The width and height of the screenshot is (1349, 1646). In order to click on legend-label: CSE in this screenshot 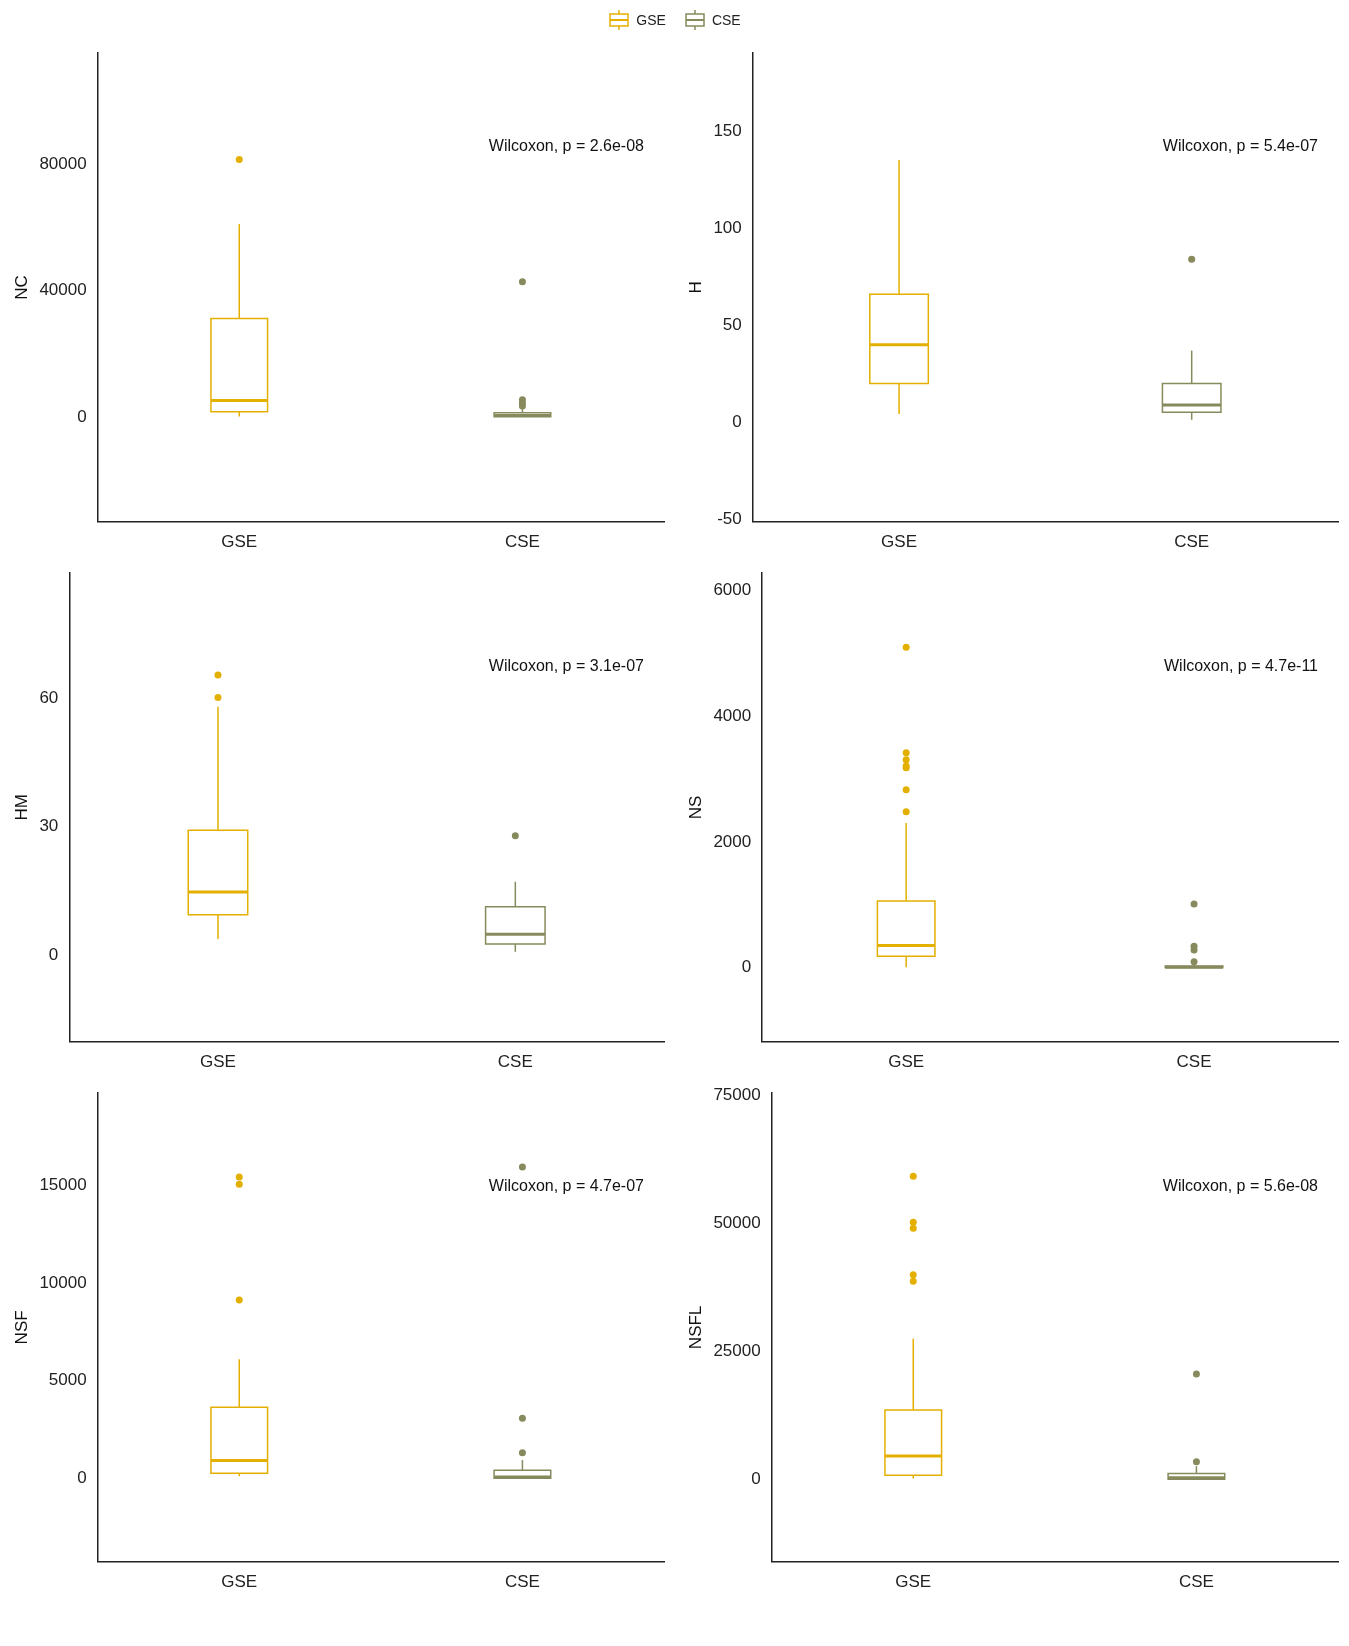, I will do `click(726, 20)`.